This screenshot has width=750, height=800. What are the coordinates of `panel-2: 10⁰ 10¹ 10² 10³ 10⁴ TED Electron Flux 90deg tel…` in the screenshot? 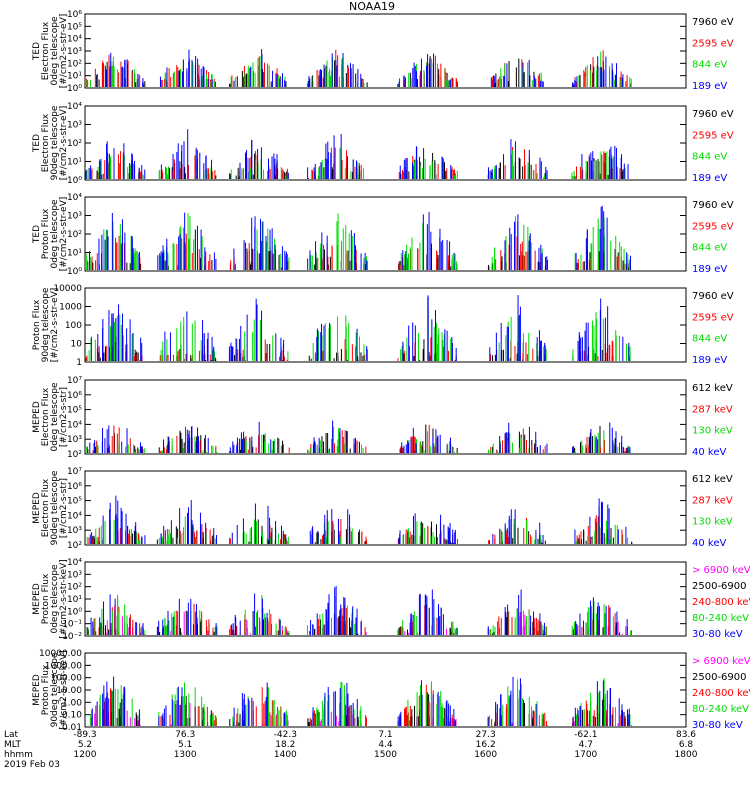 It's located at (383, 144).